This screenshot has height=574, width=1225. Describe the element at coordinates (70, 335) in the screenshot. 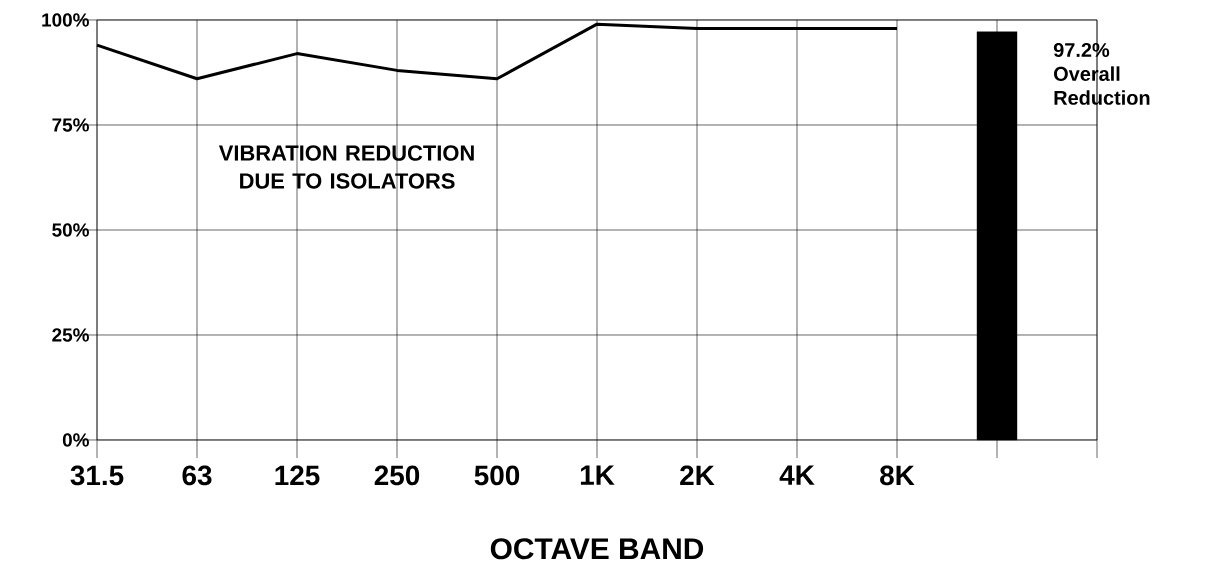

I see `y-tick-label: 25%` at that location.